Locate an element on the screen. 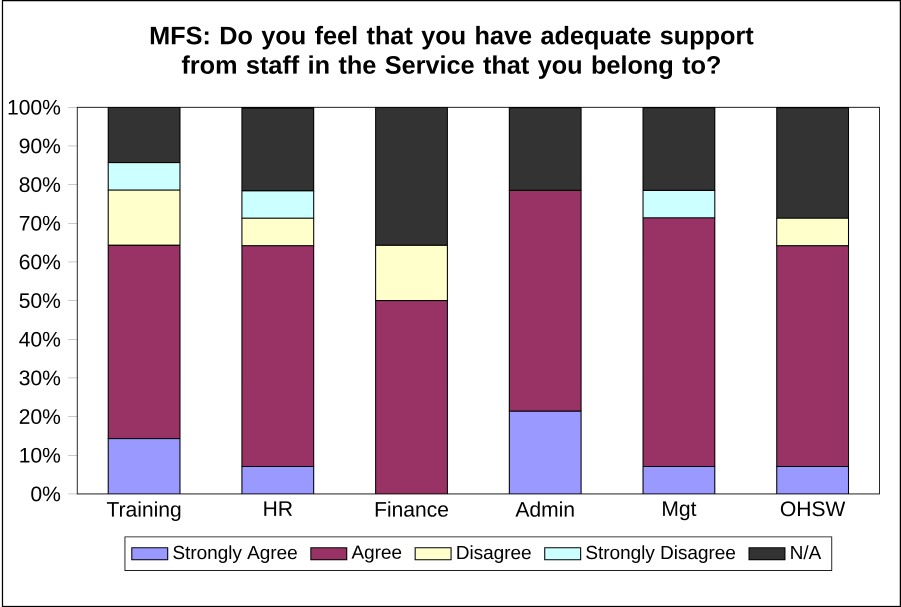 Image resolution: width=901 pixels, height=607 pixels. x-tick-label: HR is located at coordinates (278, 508).